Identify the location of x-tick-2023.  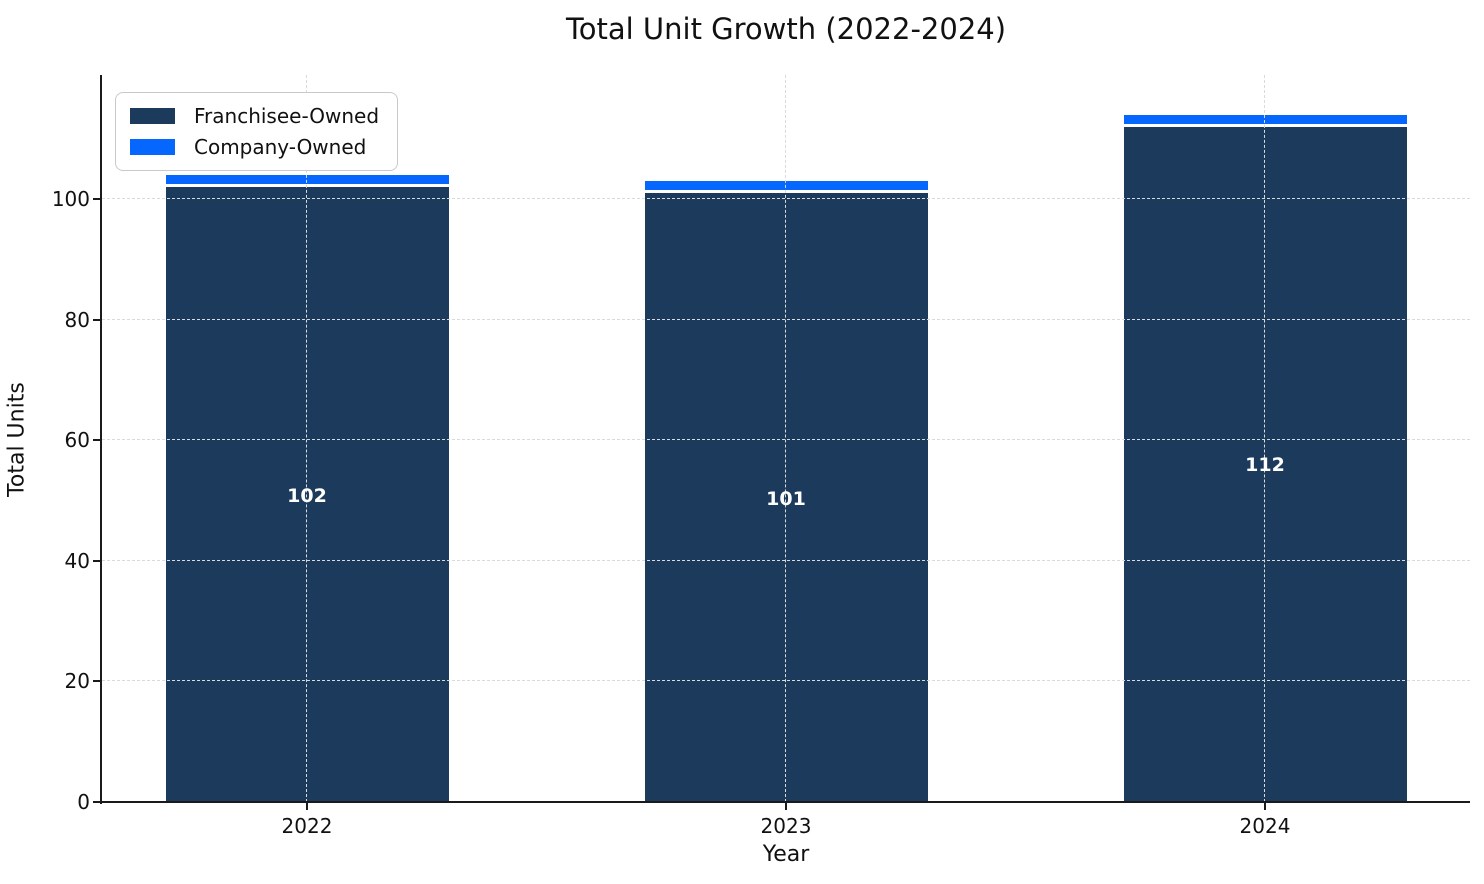
(786, 806).